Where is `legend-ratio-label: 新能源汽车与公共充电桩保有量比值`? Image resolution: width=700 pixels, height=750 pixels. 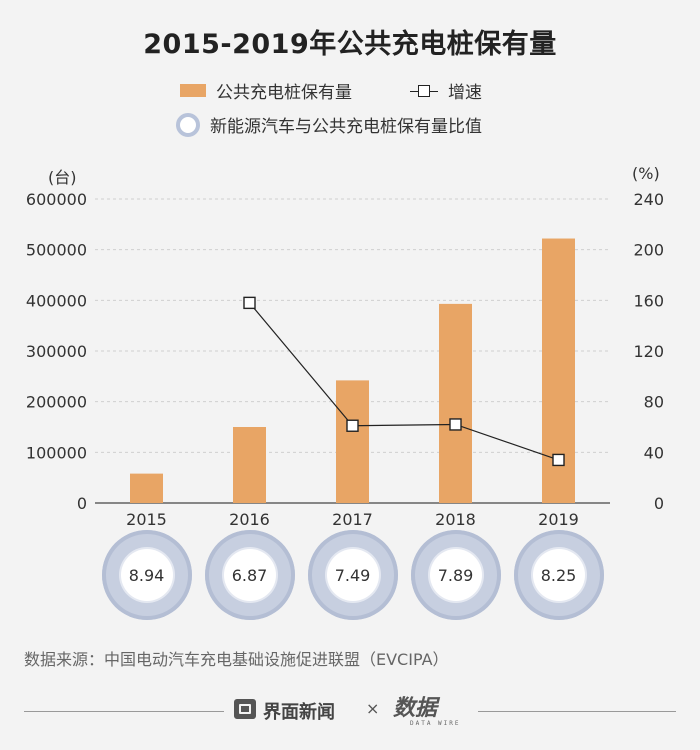
legend-ratio-label: 新能源汽车与公共充电桩保有量比值 is located at coordinates (346, 127).